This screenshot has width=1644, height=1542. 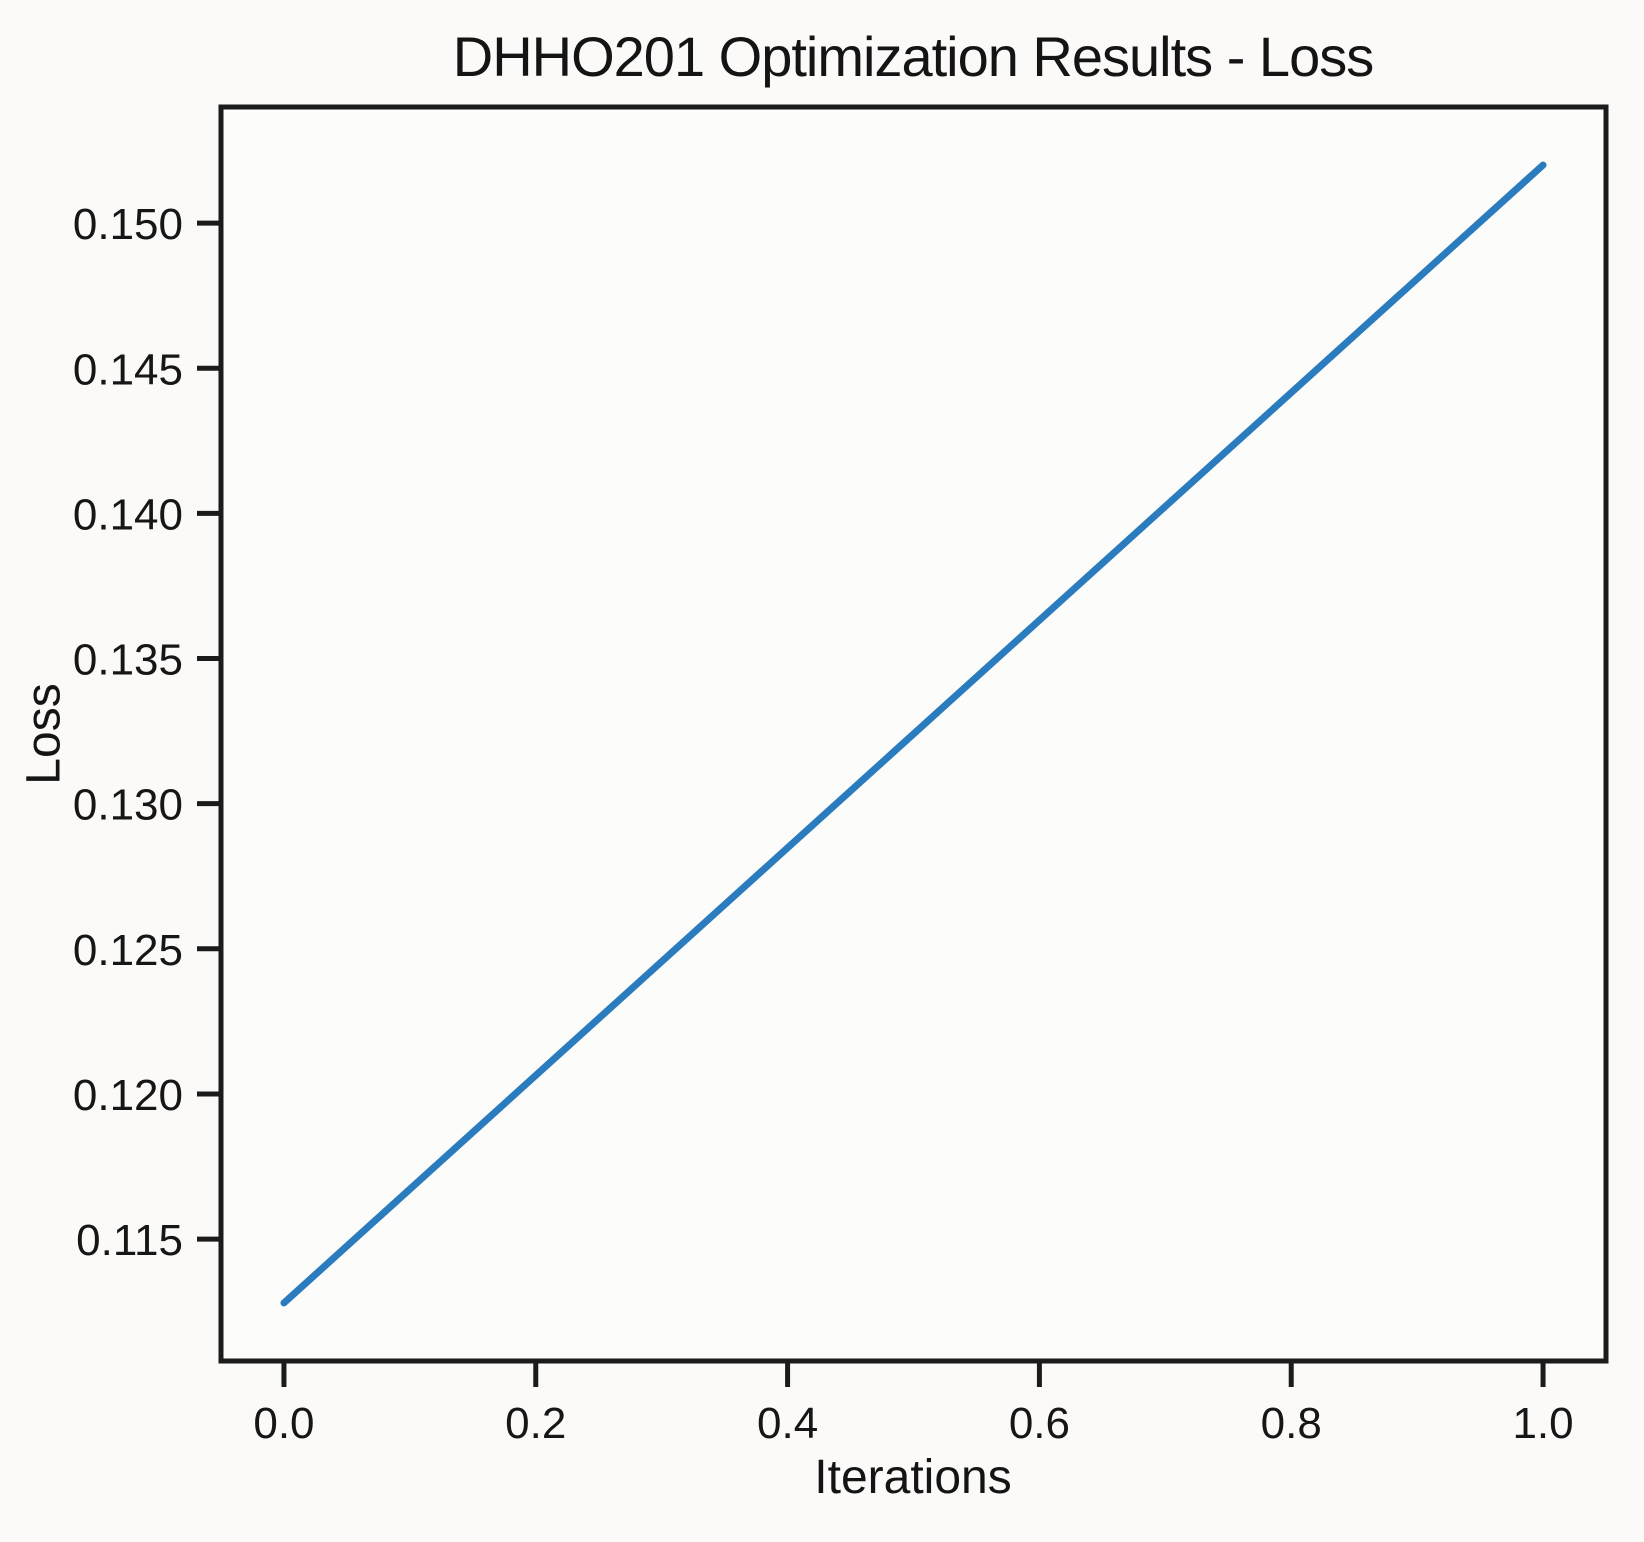 I want to click on x-tick-label: 0.0, so click(x=283, y=1423).